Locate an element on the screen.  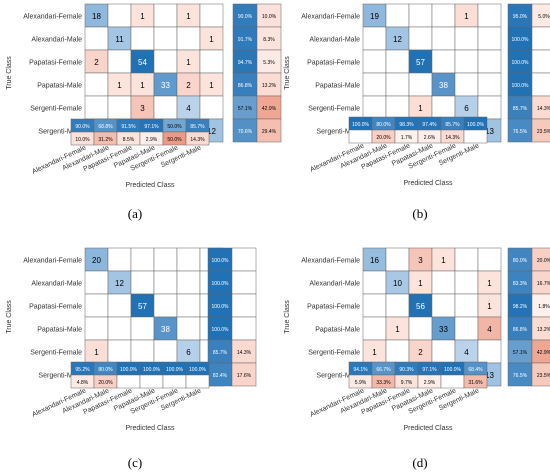
row-class-label: Sergenti-Male is located at coordinates (338, 376).